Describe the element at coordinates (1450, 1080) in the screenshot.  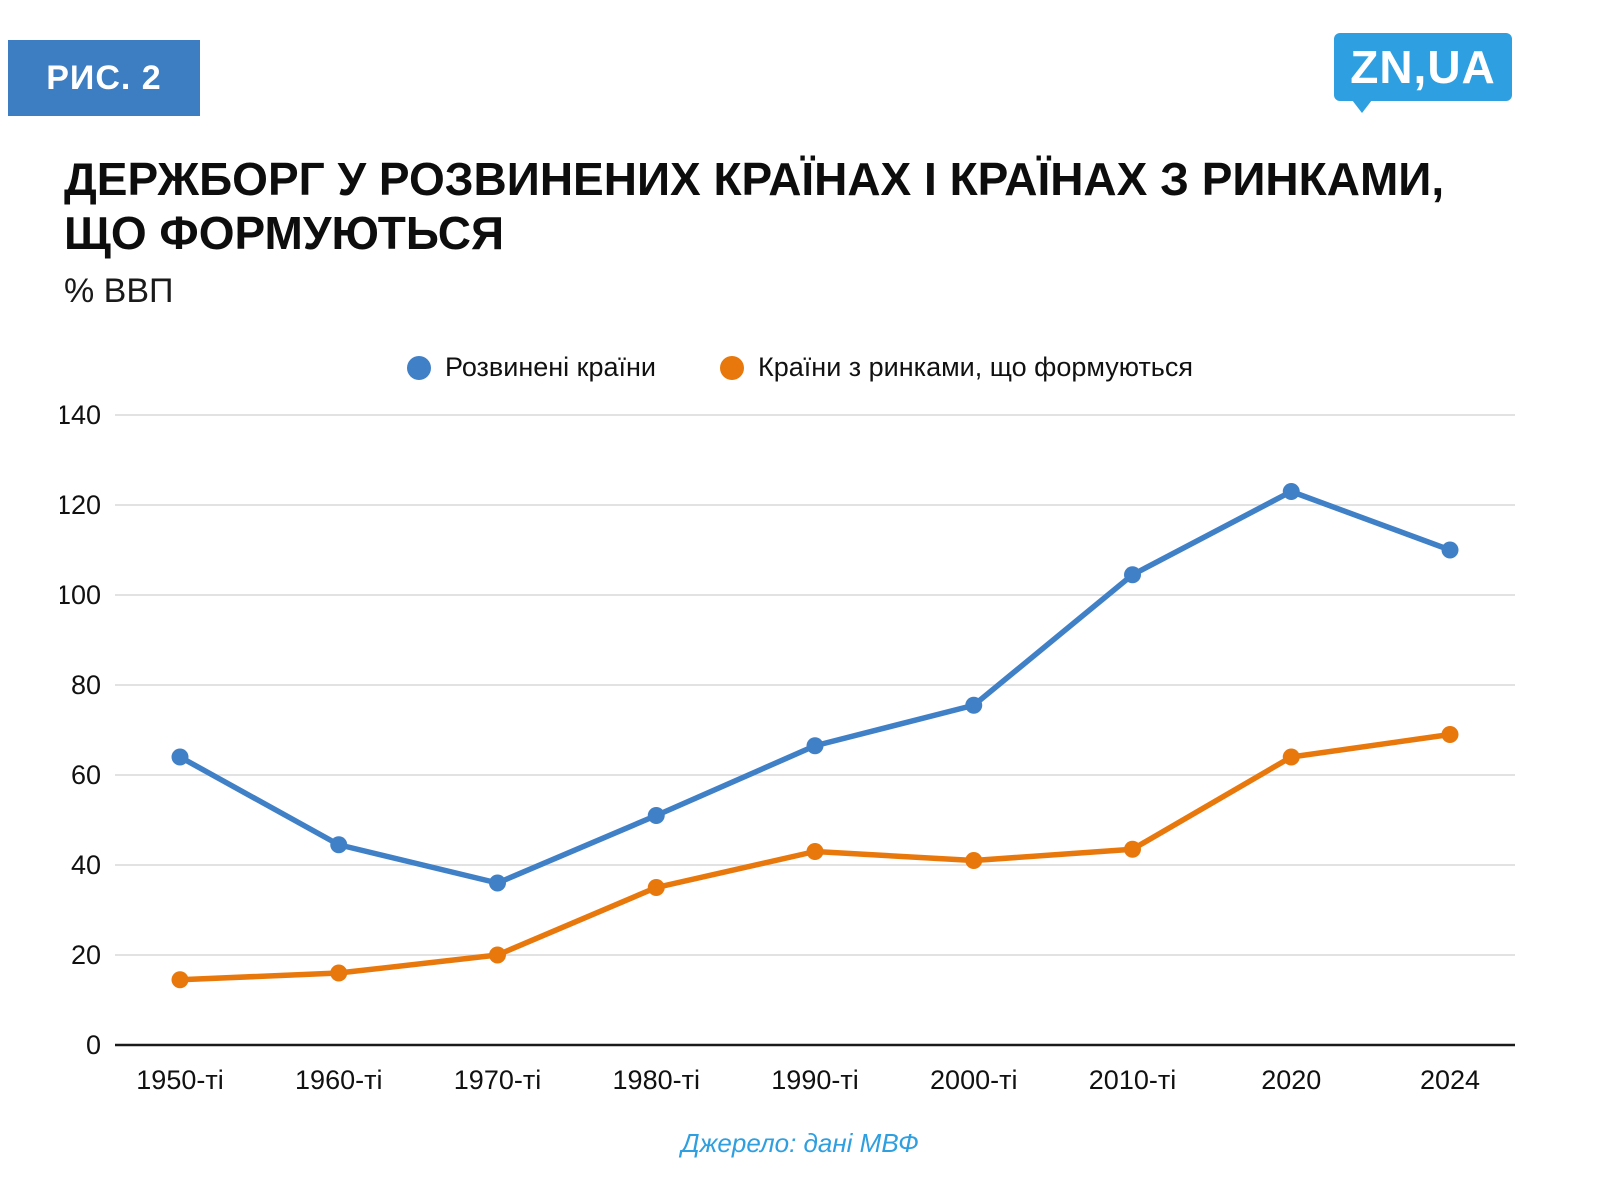
I see `svg-text: 2024` at that location.